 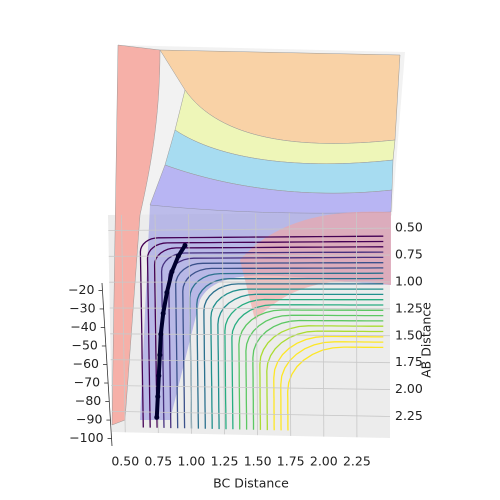 I want to click on z-tick-label: −70, so click(x=87, y=382).